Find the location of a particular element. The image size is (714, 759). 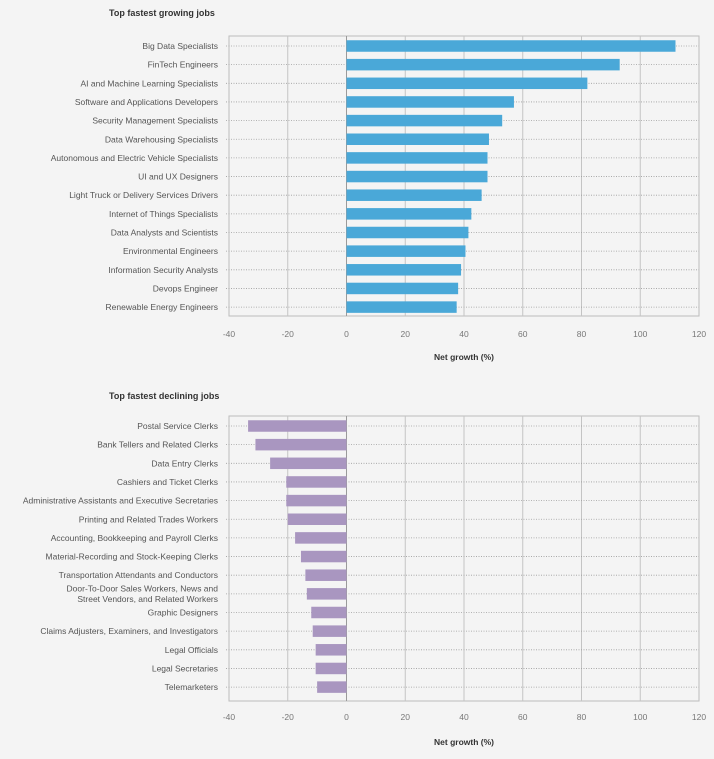

category-label: Internet of Things Specialists is located at coordinates (163, 214).